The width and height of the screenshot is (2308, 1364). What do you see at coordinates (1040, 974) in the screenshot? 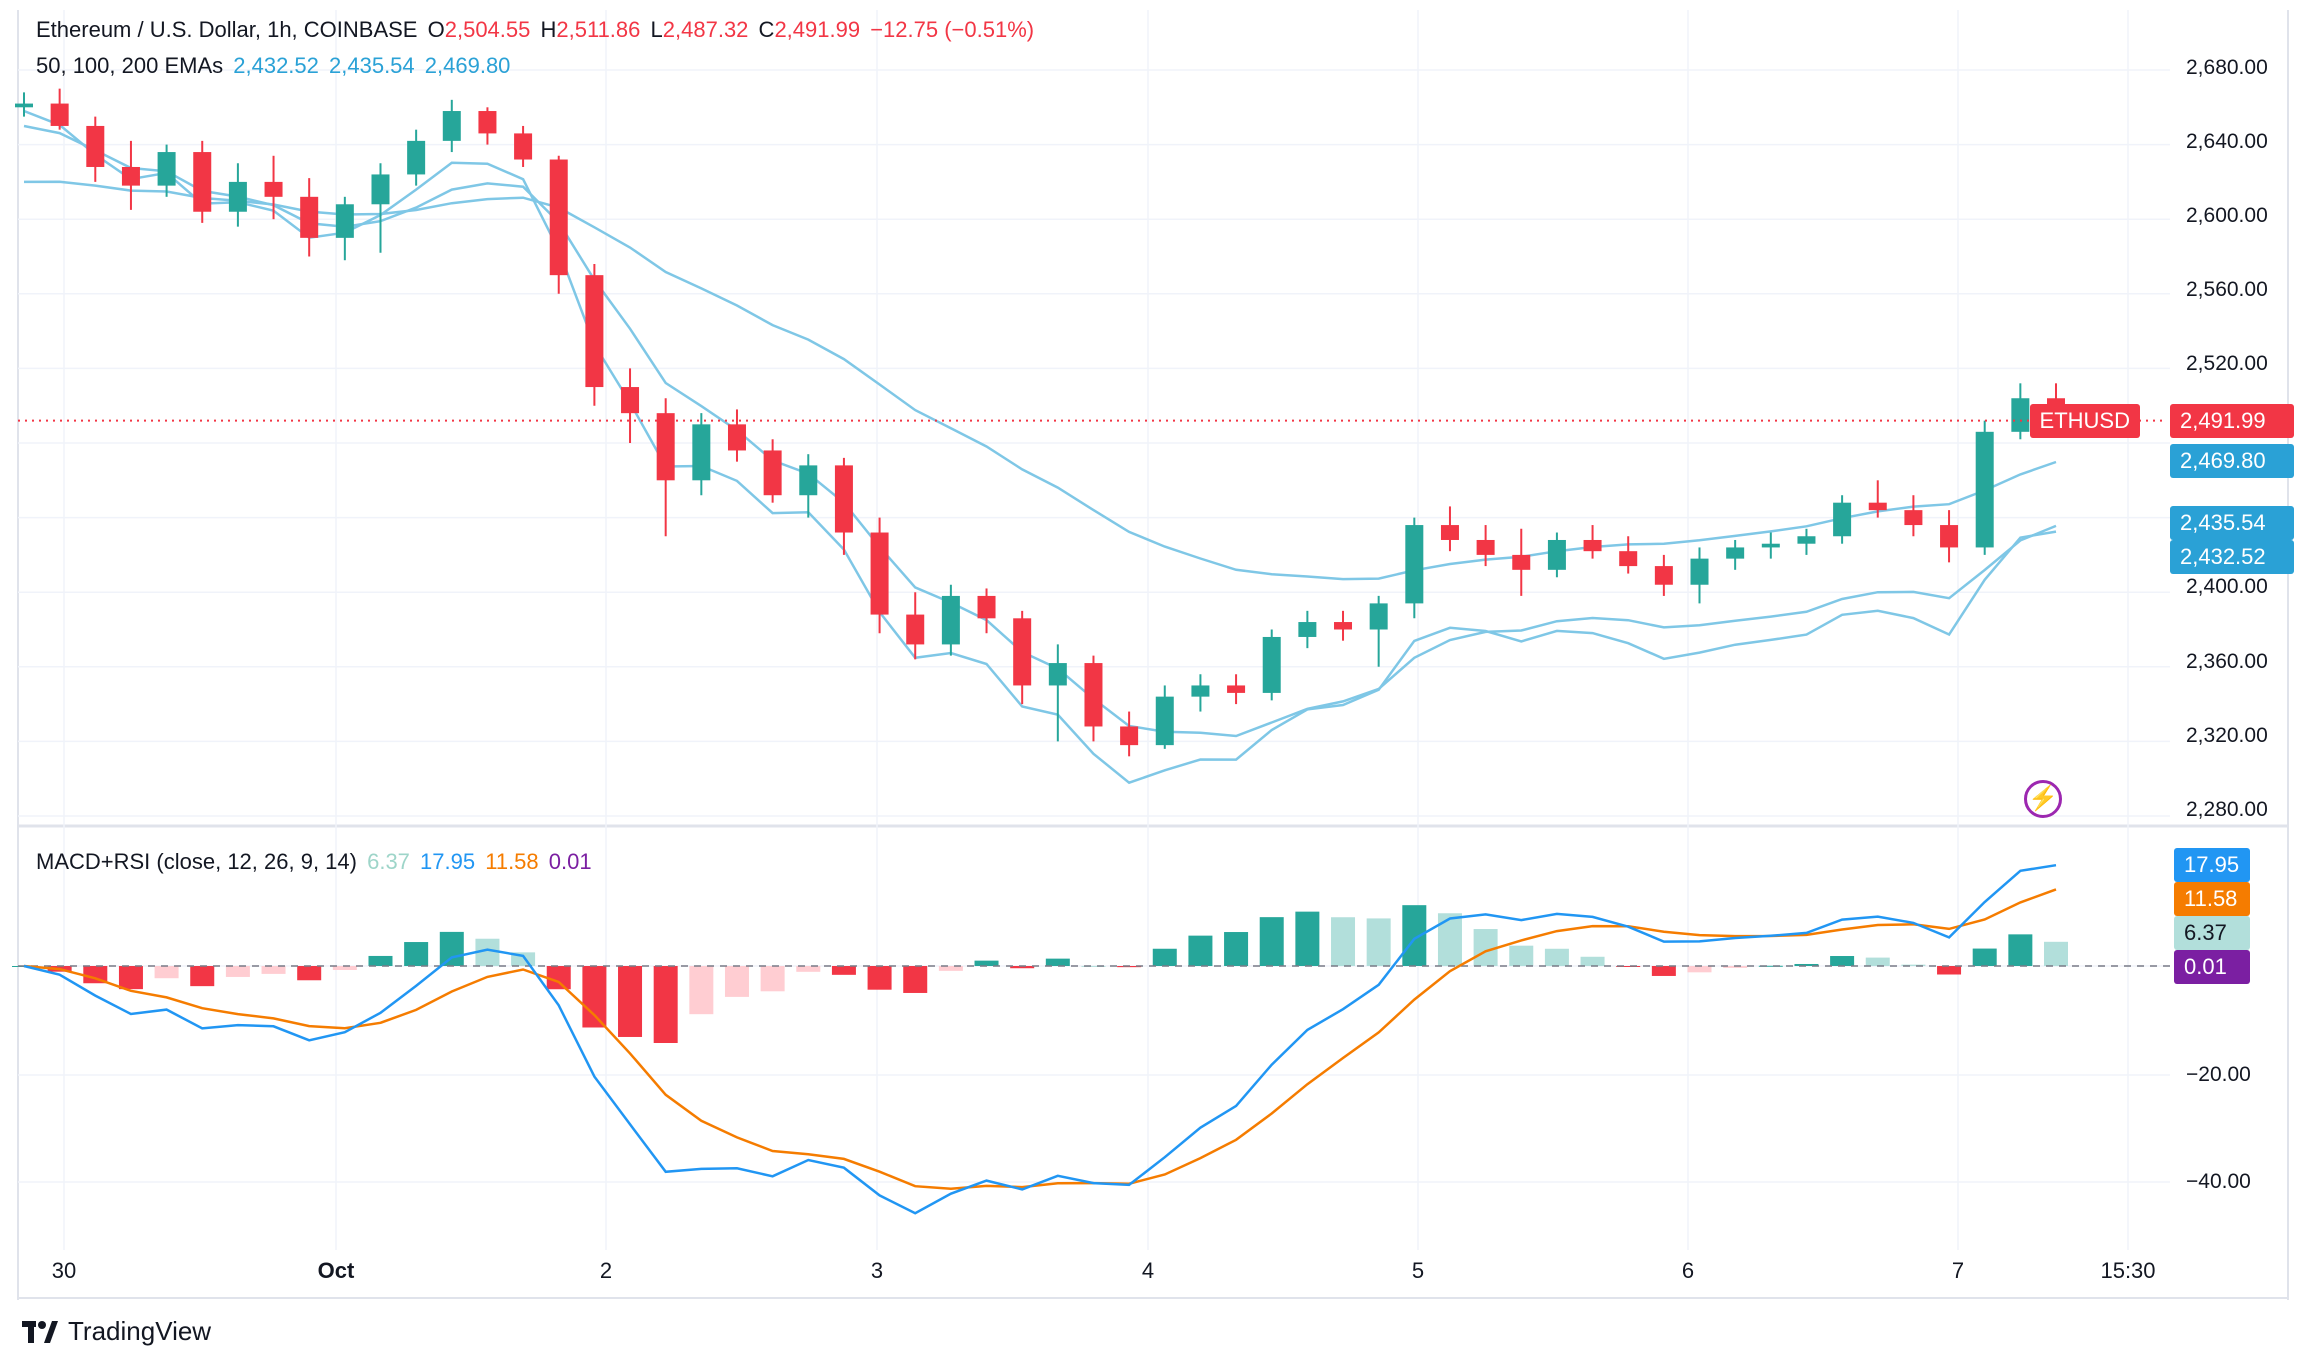
I see `macd-histogram` at bounding box center [1040, 974].